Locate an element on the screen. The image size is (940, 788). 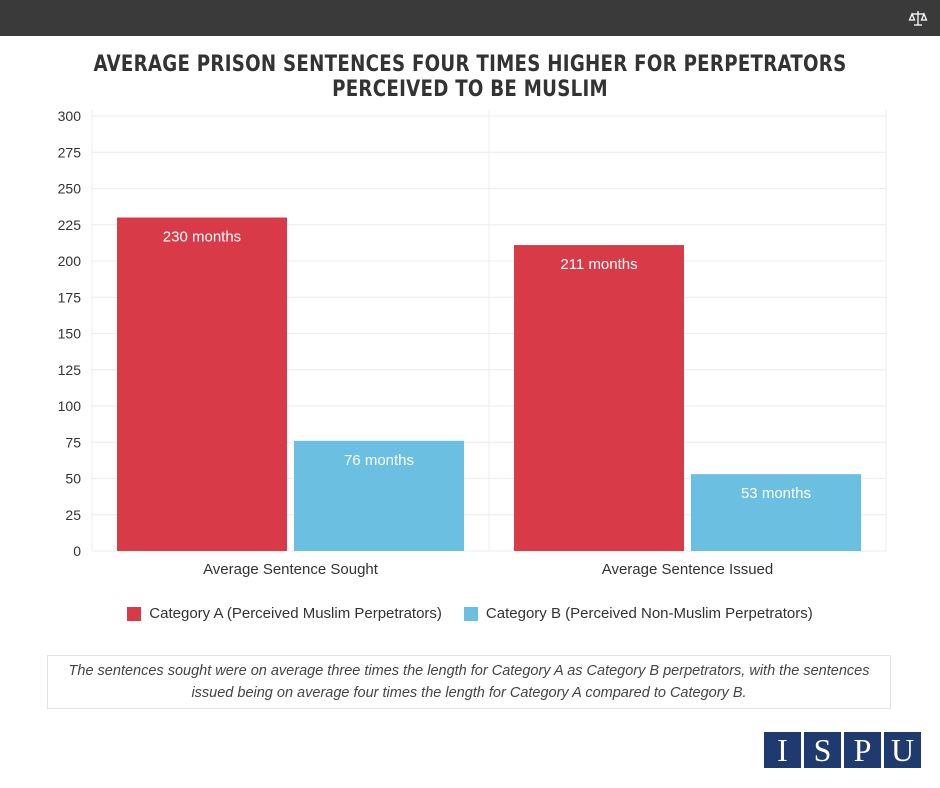
y-tick-label: 75 is located at coordinates (73, 442).